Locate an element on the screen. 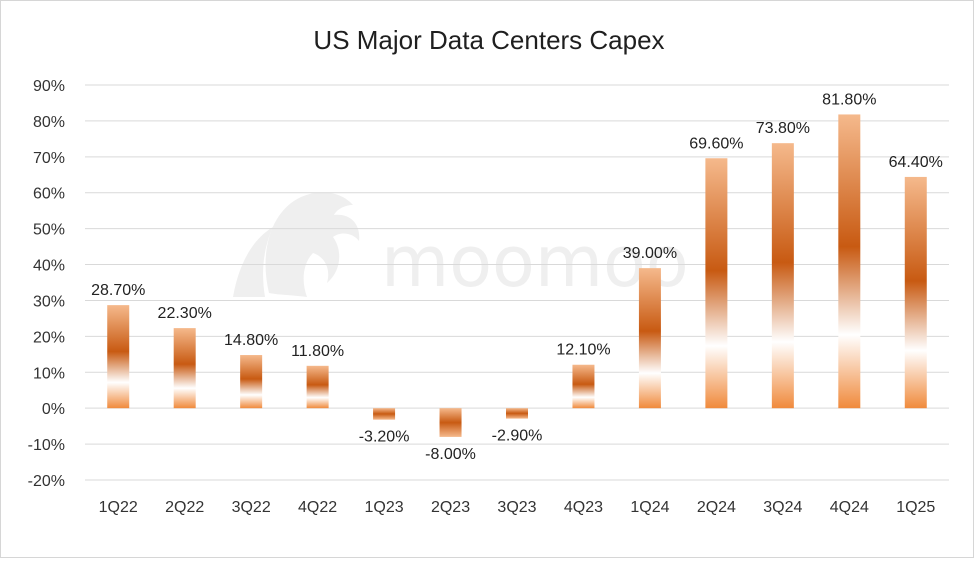 The height and width of the screenshot is (564, 976). watermark-text: moomoo is located at coordinates (535, 262).